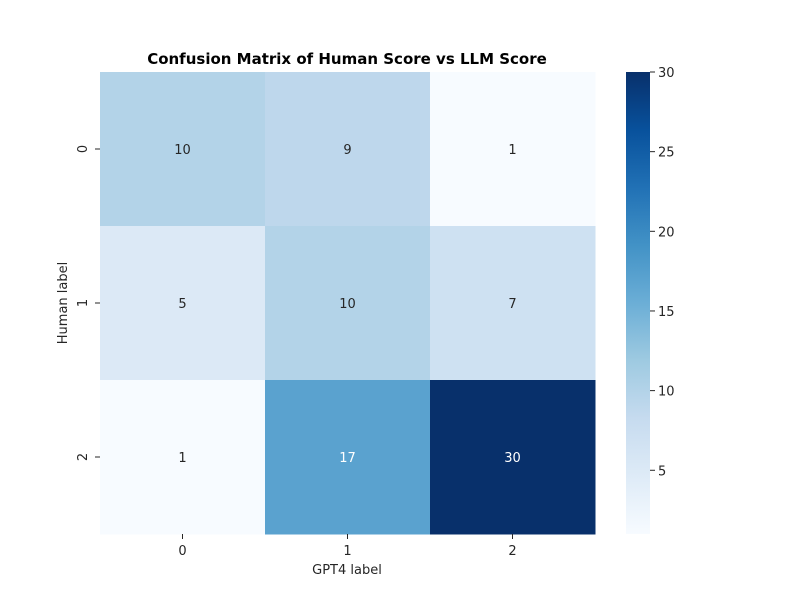 The height and width of the screenshot is (600, 800). What do you see at coordinates (662, 471) in the screenshot?
I see `colorbar-tick-label-5: 5` at bounding box center [662, 471].